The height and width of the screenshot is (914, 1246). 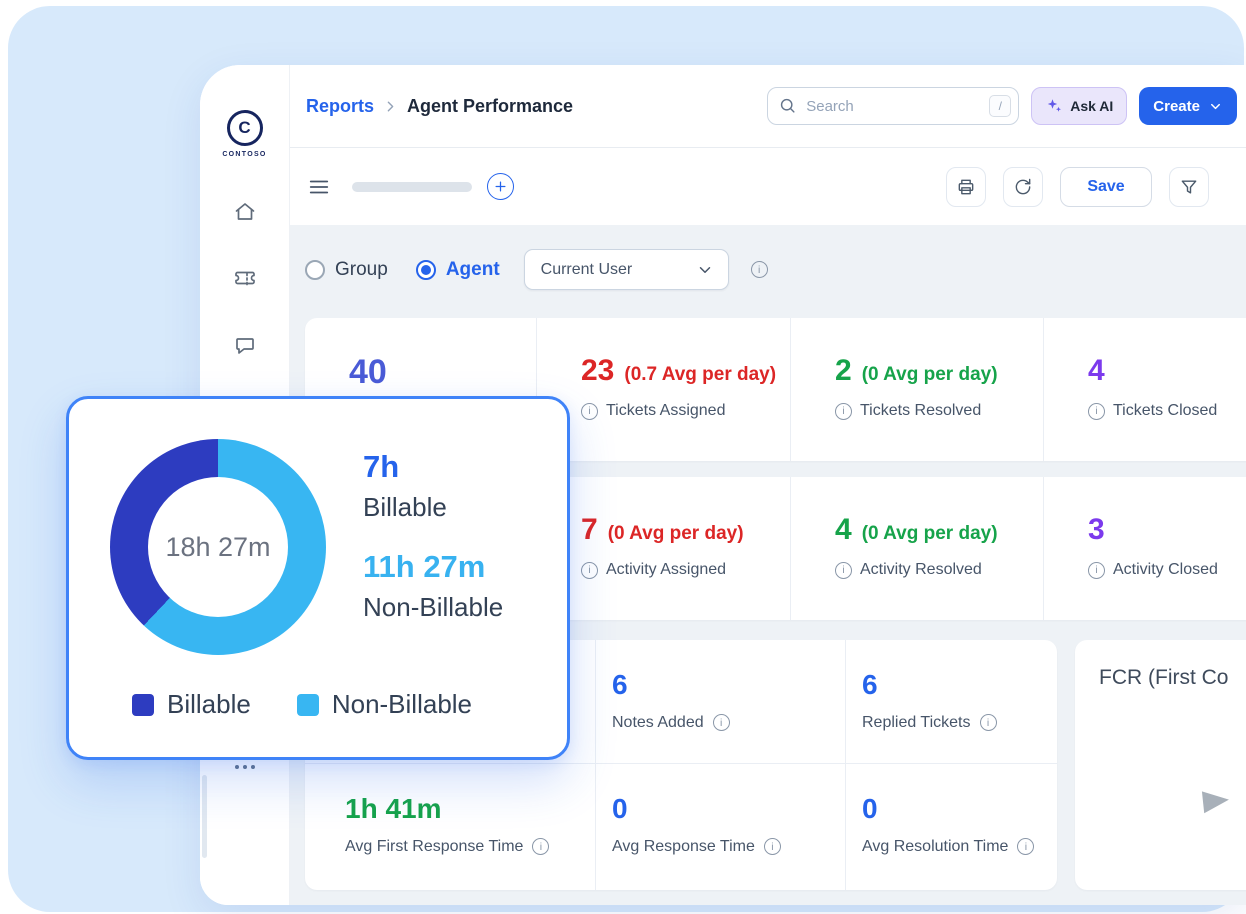 What do you see at coordinates (951, 826) in the screenshot?
I see `stat-avg-resolution-time: 0 Avg Resolution Time` at bounding box center [951, 826].